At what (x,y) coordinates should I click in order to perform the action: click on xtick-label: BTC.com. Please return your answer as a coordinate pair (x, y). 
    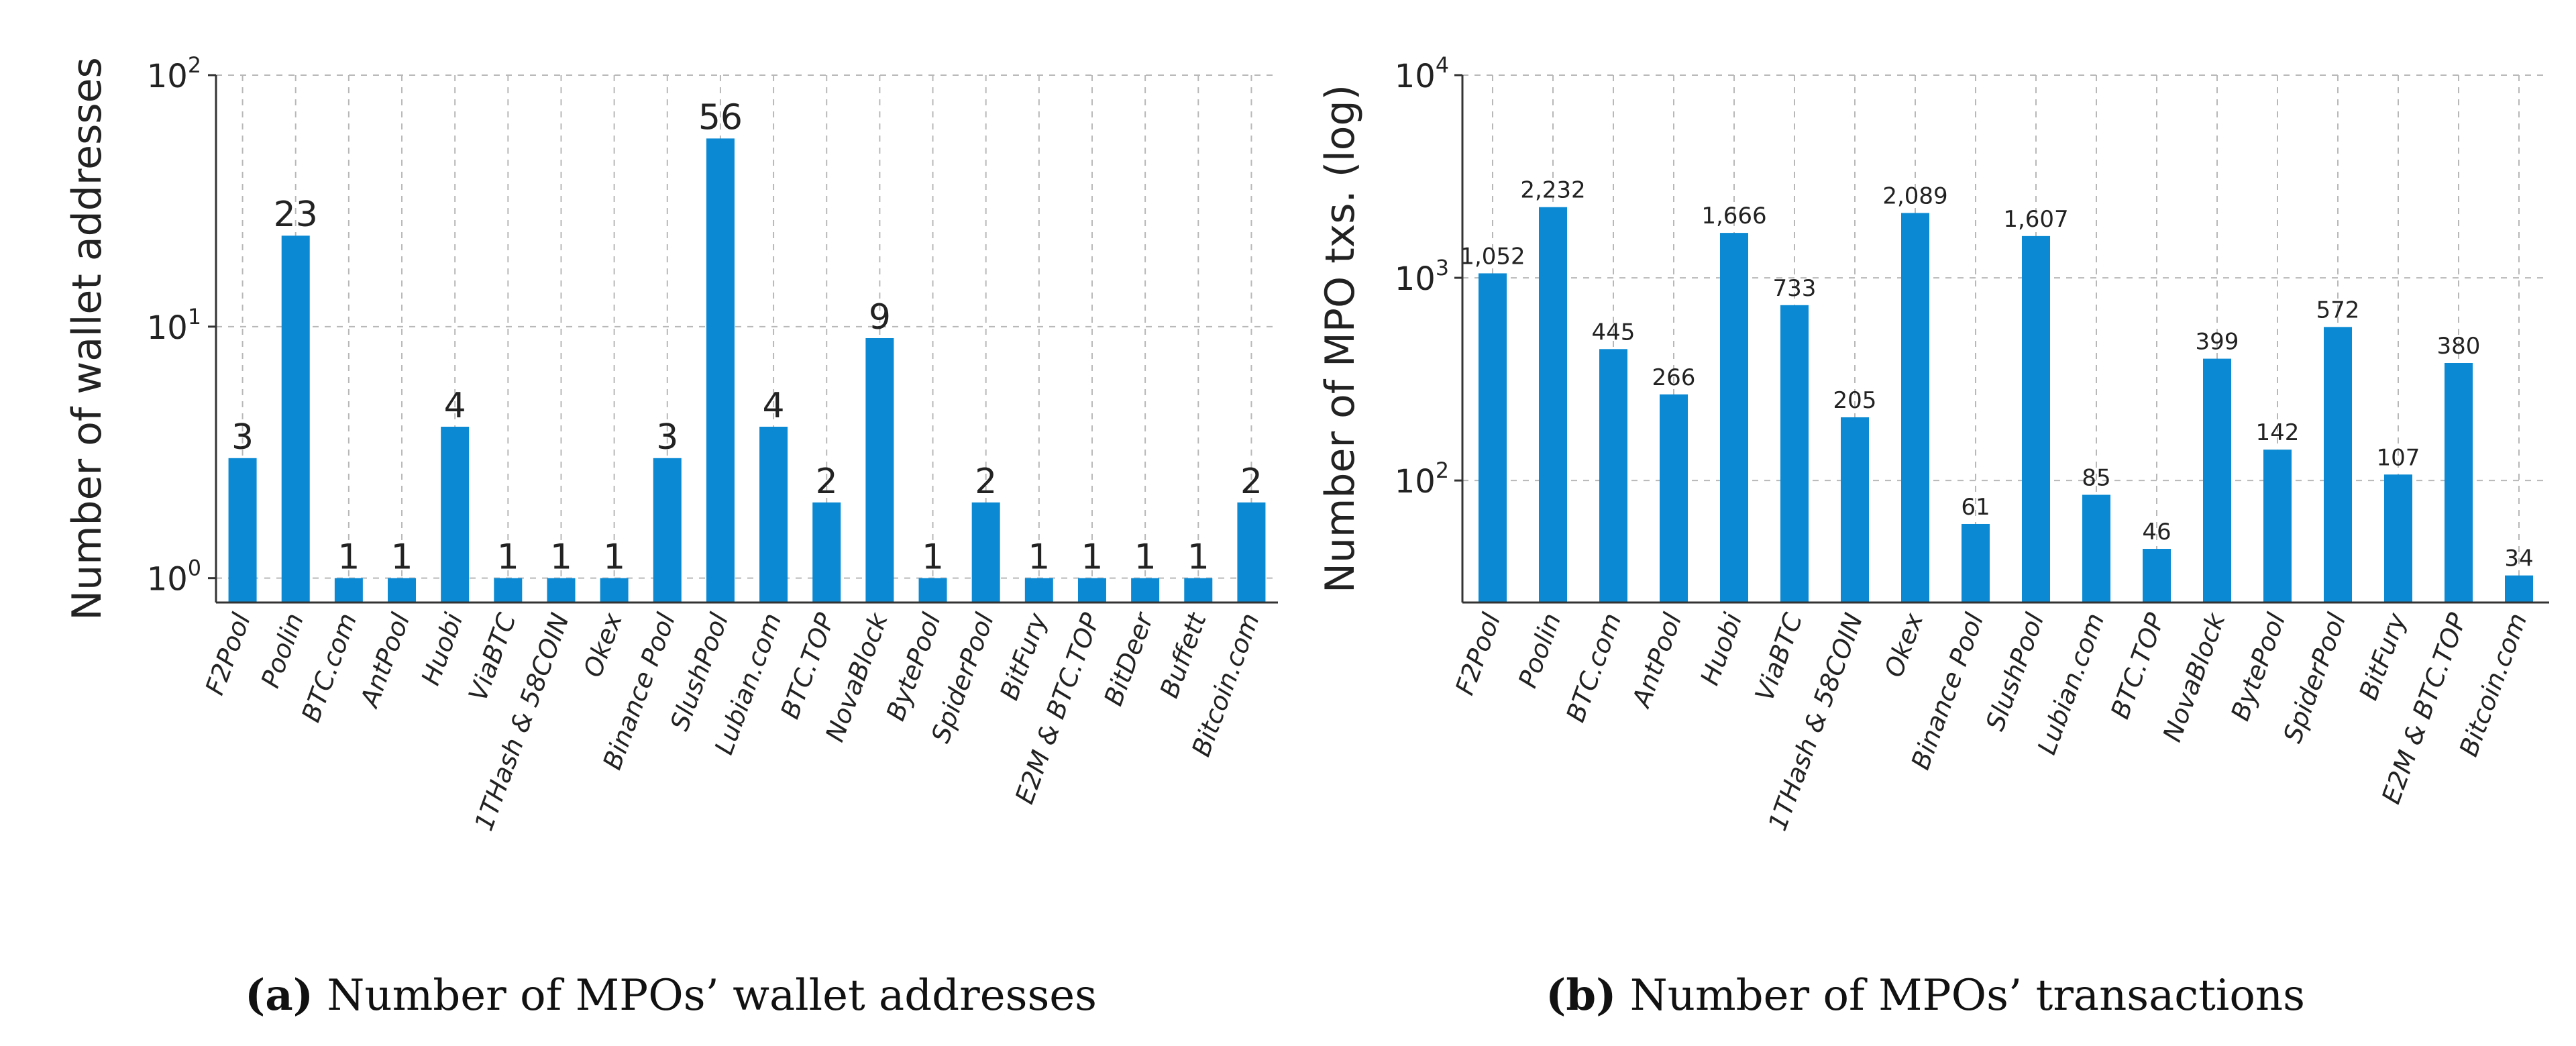
    Looking at the image, I should click on (1593, 667).